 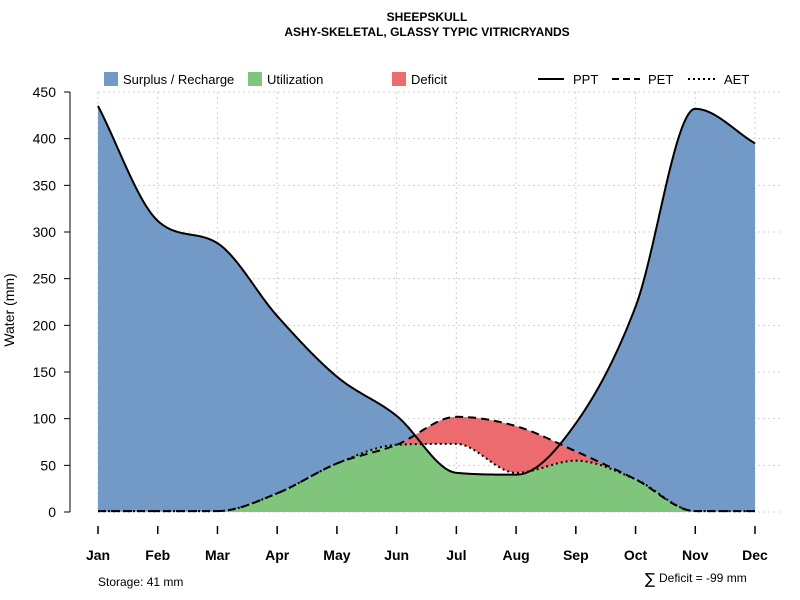 I want to click on deficit-sum-symbol: ∑, so click(x=650, y=579).